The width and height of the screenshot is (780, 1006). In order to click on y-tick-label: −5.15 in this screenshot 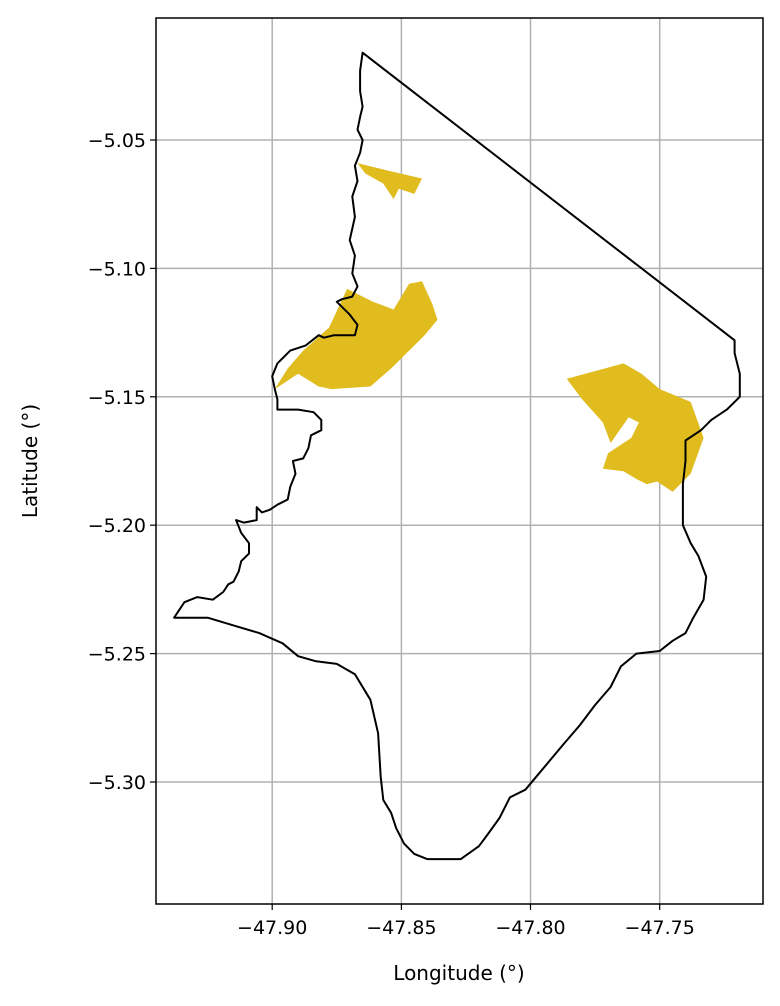, I will do `click(117, 398)`.